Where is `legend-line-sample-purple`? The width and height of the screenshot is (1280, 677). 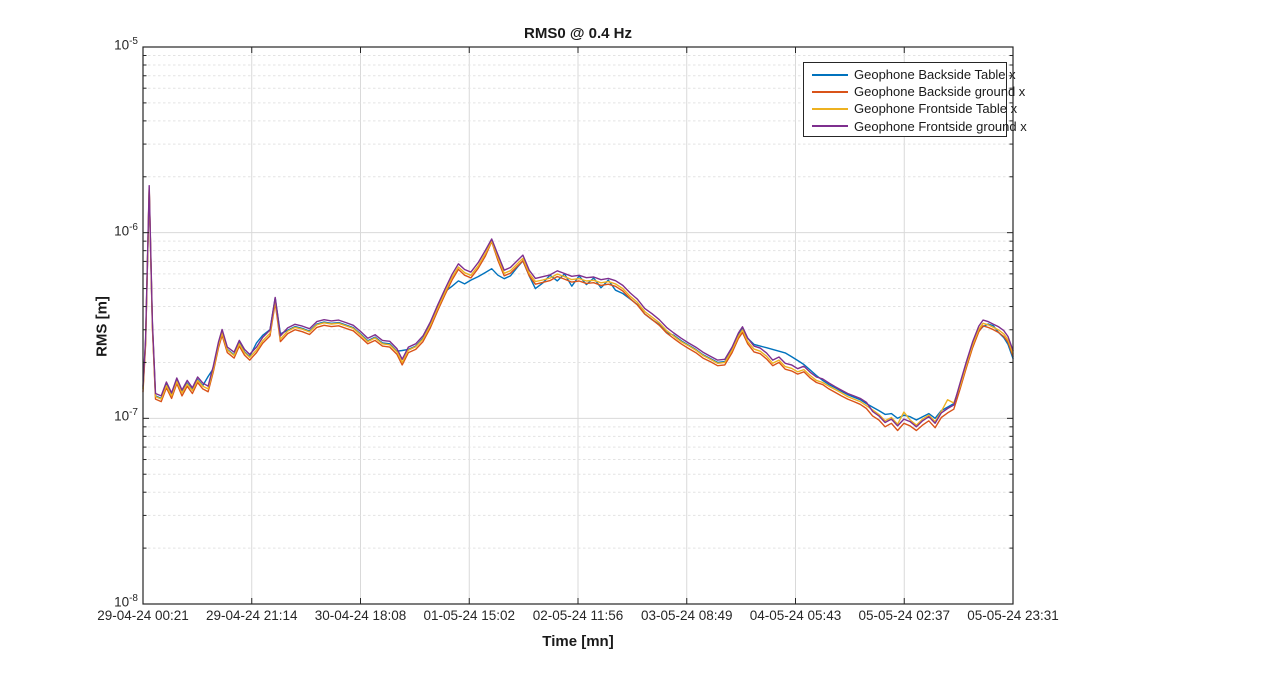
legend-line-sample-purple is located at coordinates (830, 126).